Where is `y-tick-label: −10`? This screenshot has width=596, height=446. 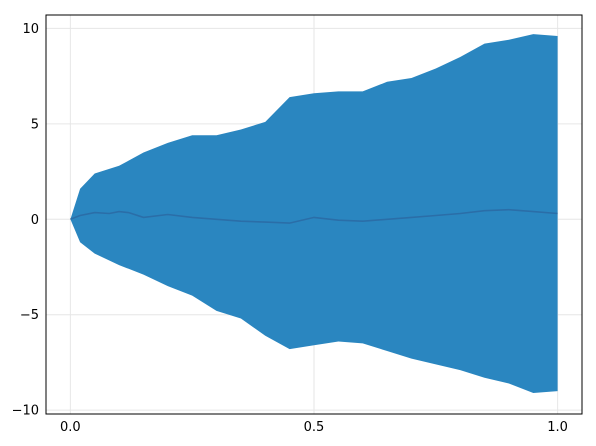 y-tick-label: −10 is located at coordinates (25, 411).